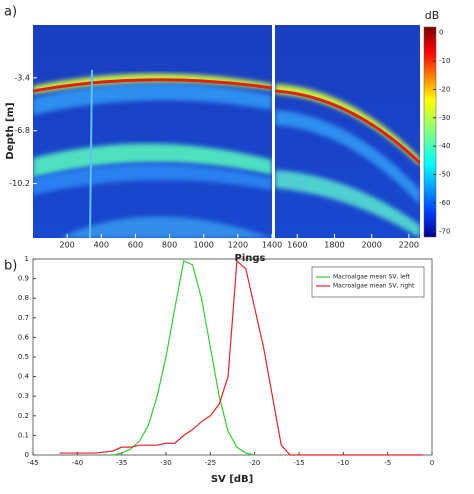 This screenshot has width=474, height=494. What do you see at coordinates (24, 337) in the screenshot?
I see `y-tick-label: 0.6` at bounding box center [24, 337].